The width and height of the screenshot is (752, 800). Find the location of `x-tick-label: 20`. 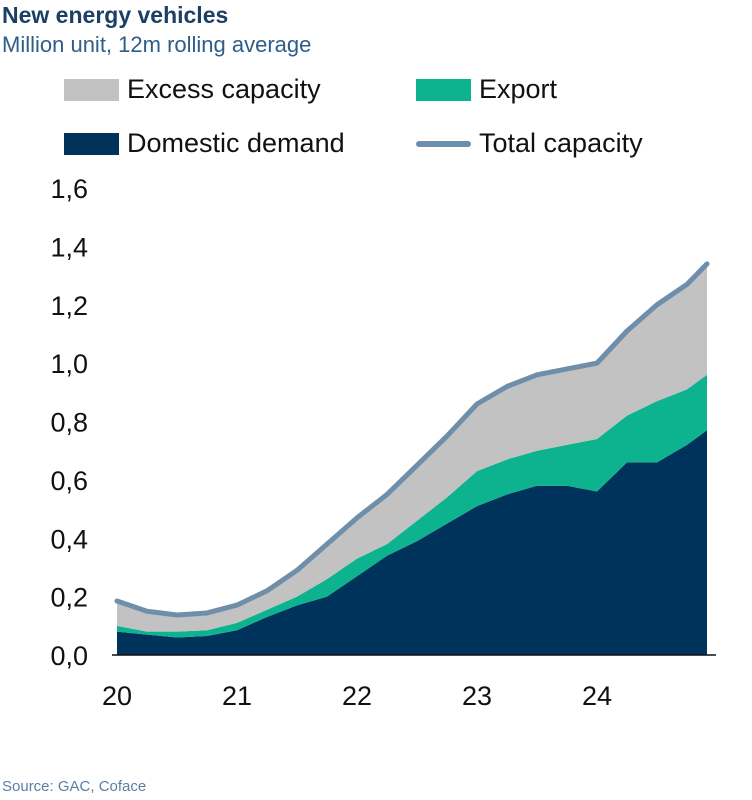

x-tick-label: 20 is located at coordinates (117, 696).